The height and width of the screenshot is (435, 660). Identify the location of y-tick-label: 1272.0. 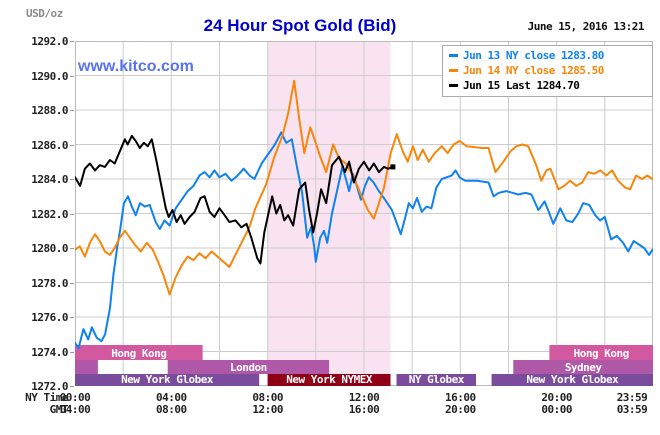
(49, 386).